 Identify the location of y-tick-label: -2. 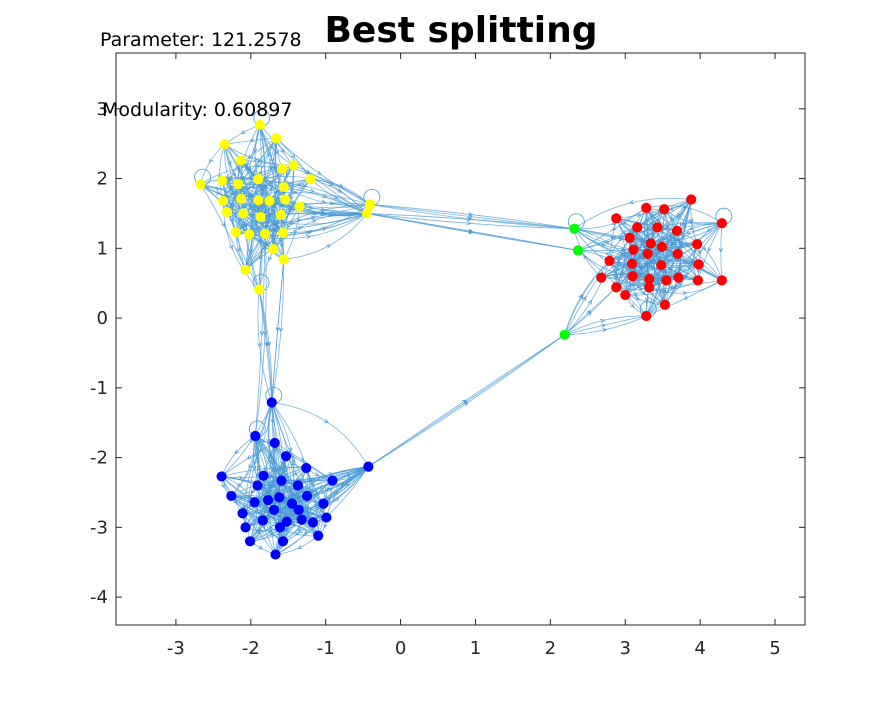
(99, 458).